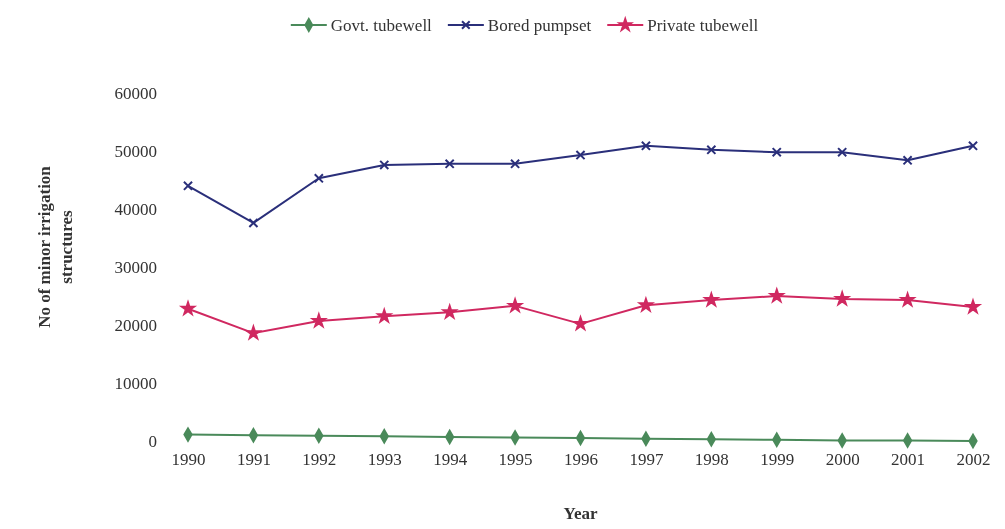 The width and height of the screenshot is (1005, 529). Describe the element at coordinates (135, 383) in the screenshot. I see `y-tick-label: 10000` at that location.